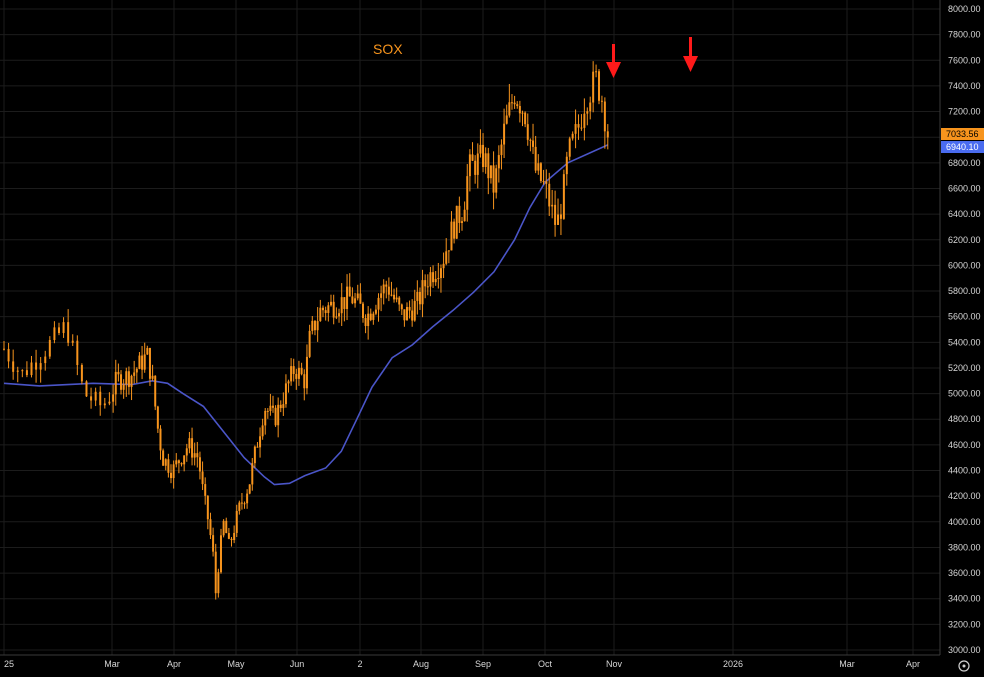  What do you see at coordinates (964, 624) in the screenshot?
I see `y-tick-label: 3200.00` at bounding box center [964, 624].